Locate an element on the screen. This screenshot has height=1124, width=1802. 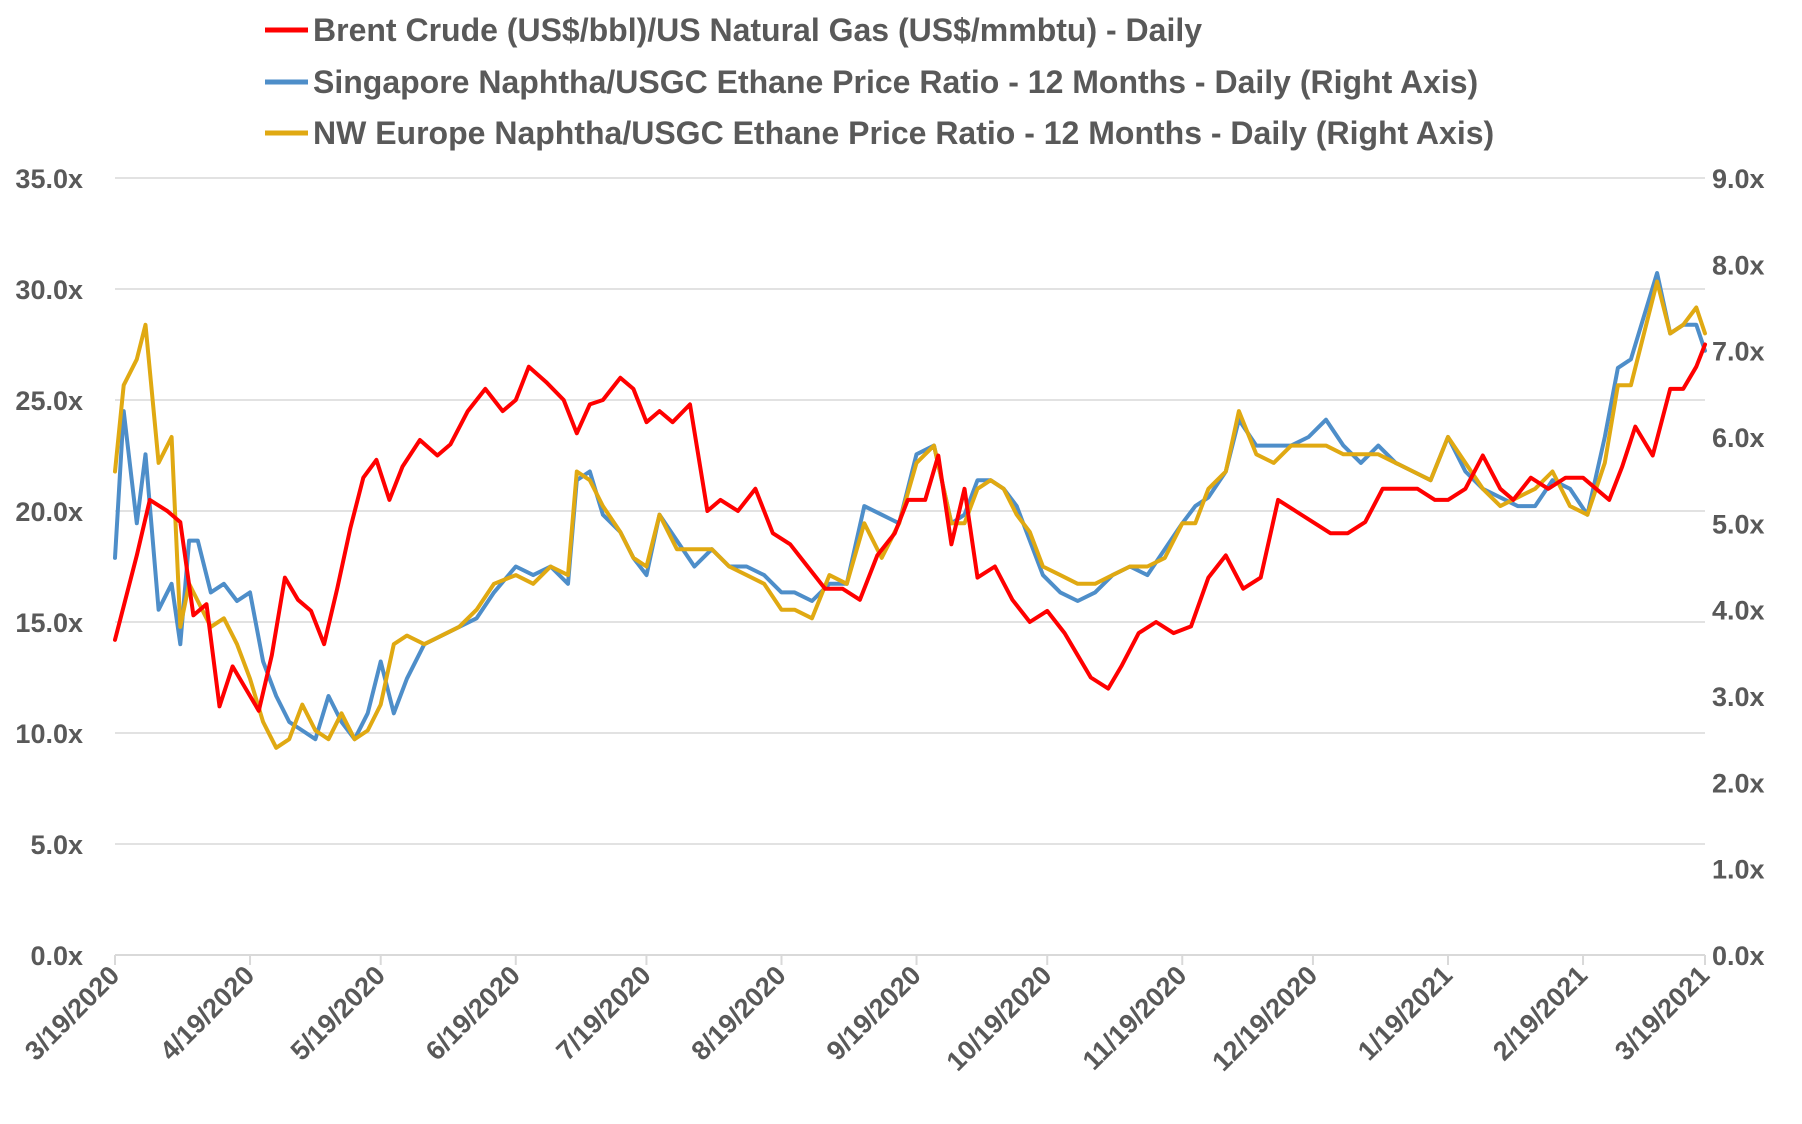
x-tick-label: 12/19/2020 is located at coordinates (1264, 1018).